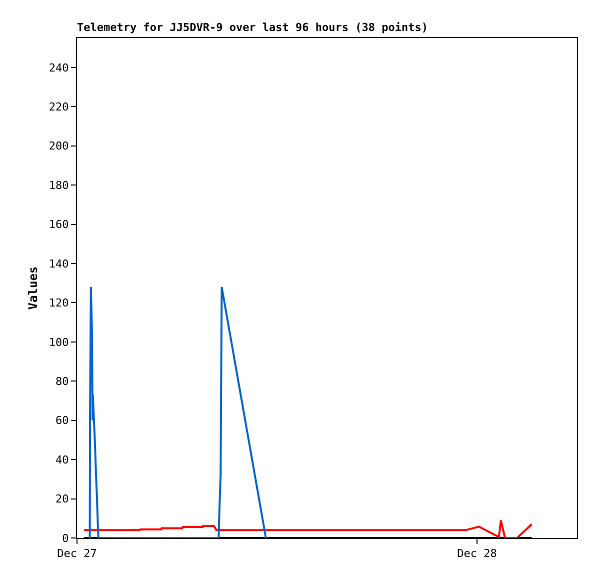 The width and height of the screenshot is (597, 579). I want to click on y-tick-label: 20, so click(62, 499).